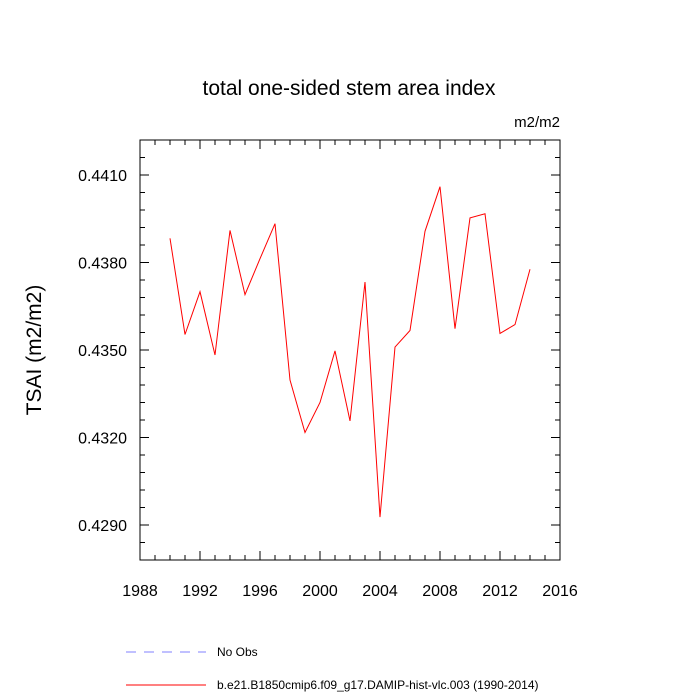 This screenshot has height=700, width=700. What do you see at coordinates (237, 652) in the screenshot?
I see `legend-label: No Obs` at bounding box center [237, 652].